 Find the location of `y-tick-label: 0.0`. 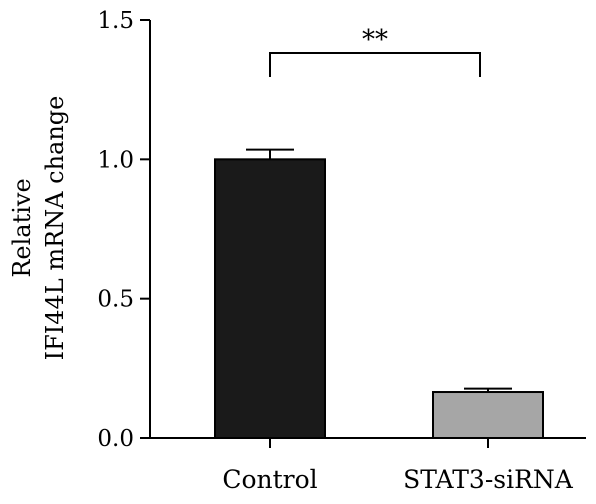

y-tick-label: 0.0 is located at coordinates (115, 439).